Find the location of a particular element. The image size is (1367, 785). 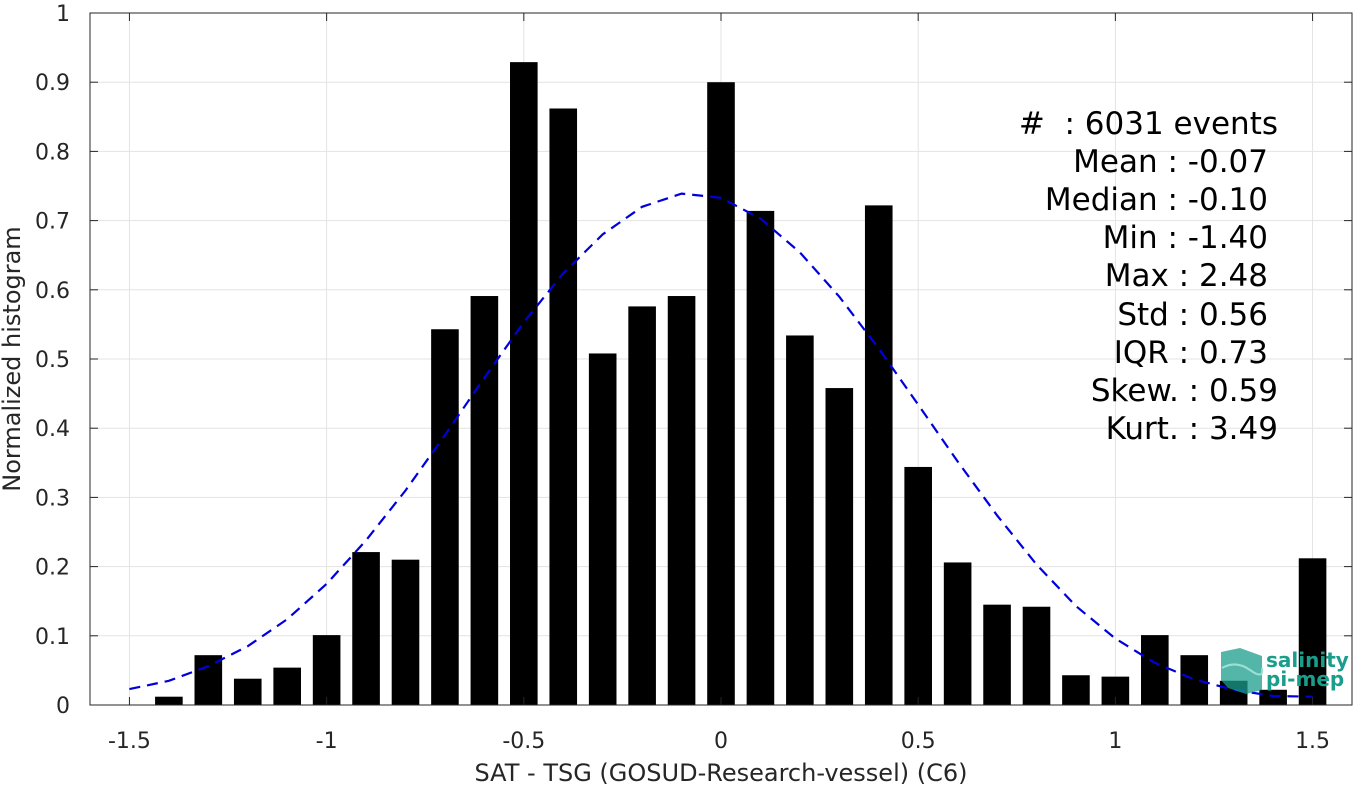

logo-wave-icon is located at coordinates (1242, 669).